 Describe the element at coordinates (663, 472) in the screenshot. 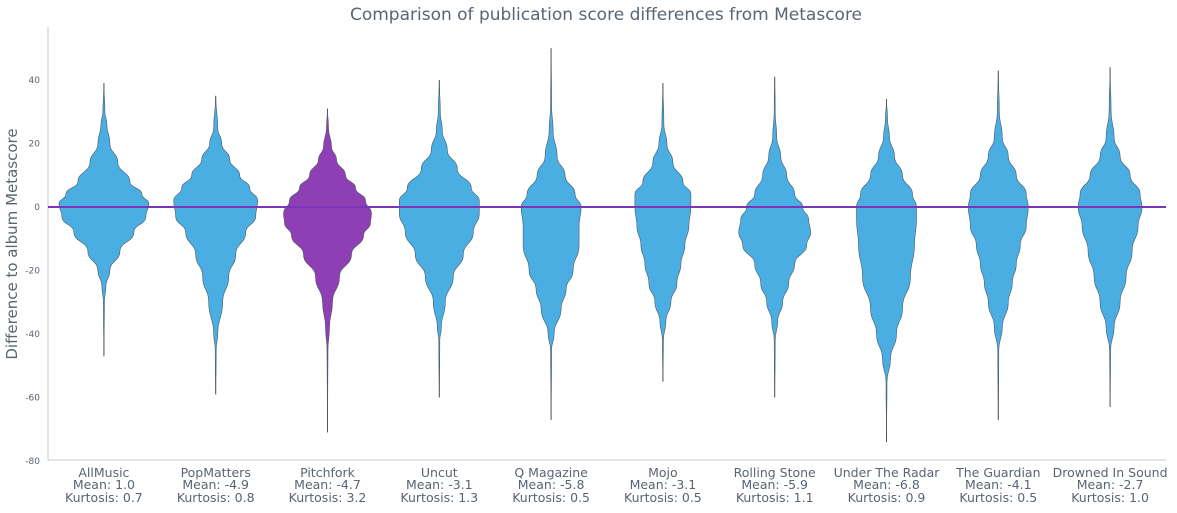

I see `x-label-name: Mojo` at that location.